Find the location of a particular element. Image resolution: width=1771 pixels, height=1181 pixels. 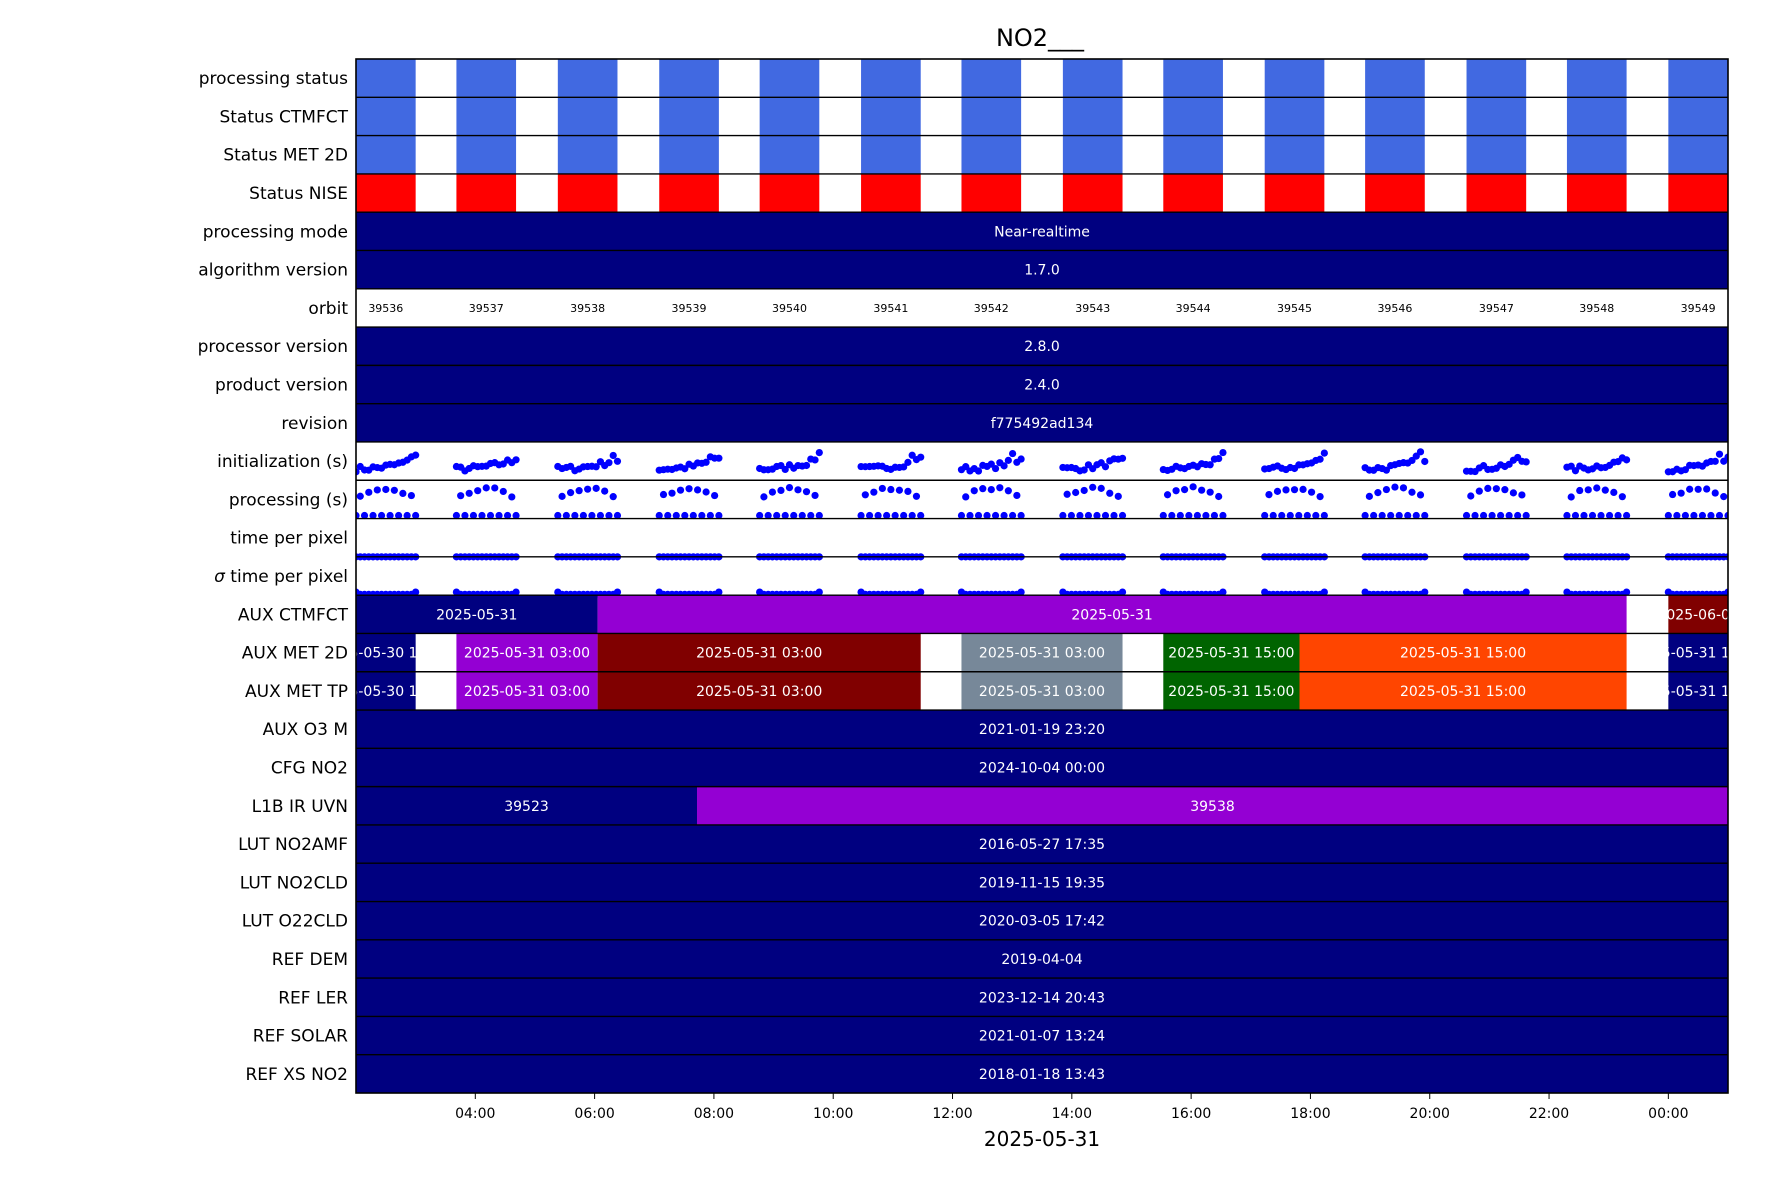

row-label: CFG NO2 is located at coordinates (309, 768).